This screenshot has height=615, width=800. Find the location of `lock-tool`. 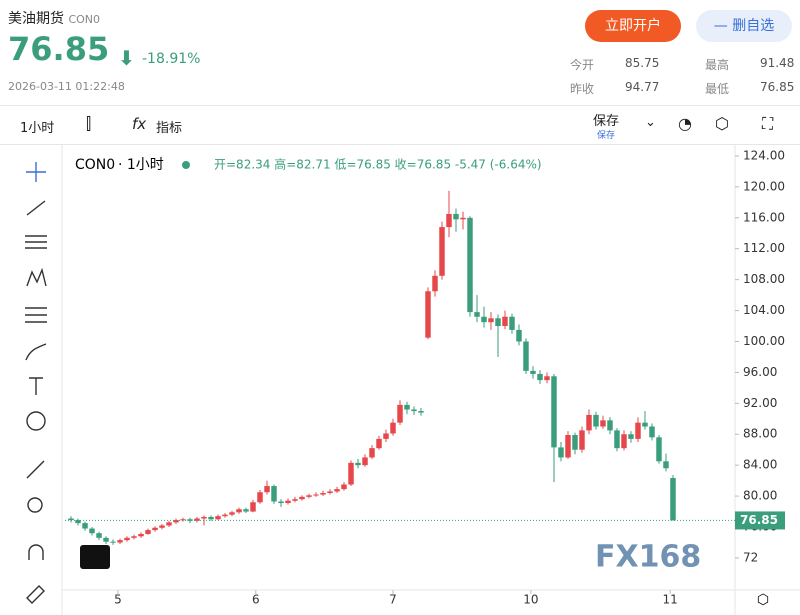

lock-tool is located at coordinates (35, 594).